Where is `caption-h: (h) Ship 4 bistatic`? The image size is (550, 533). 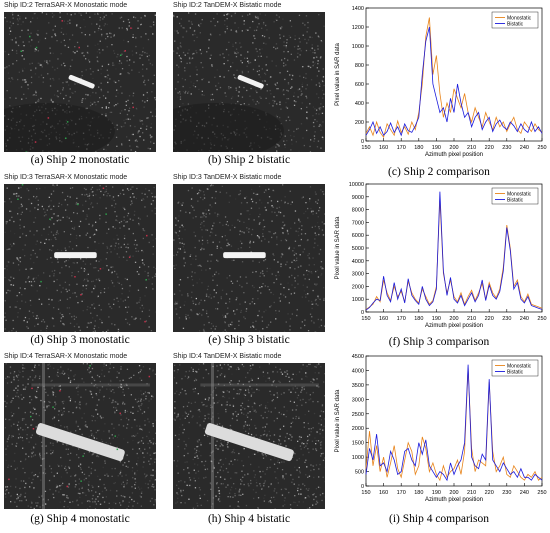 caption-h: (h) Ship 4 bistatic is located at coordinates (249, 519).